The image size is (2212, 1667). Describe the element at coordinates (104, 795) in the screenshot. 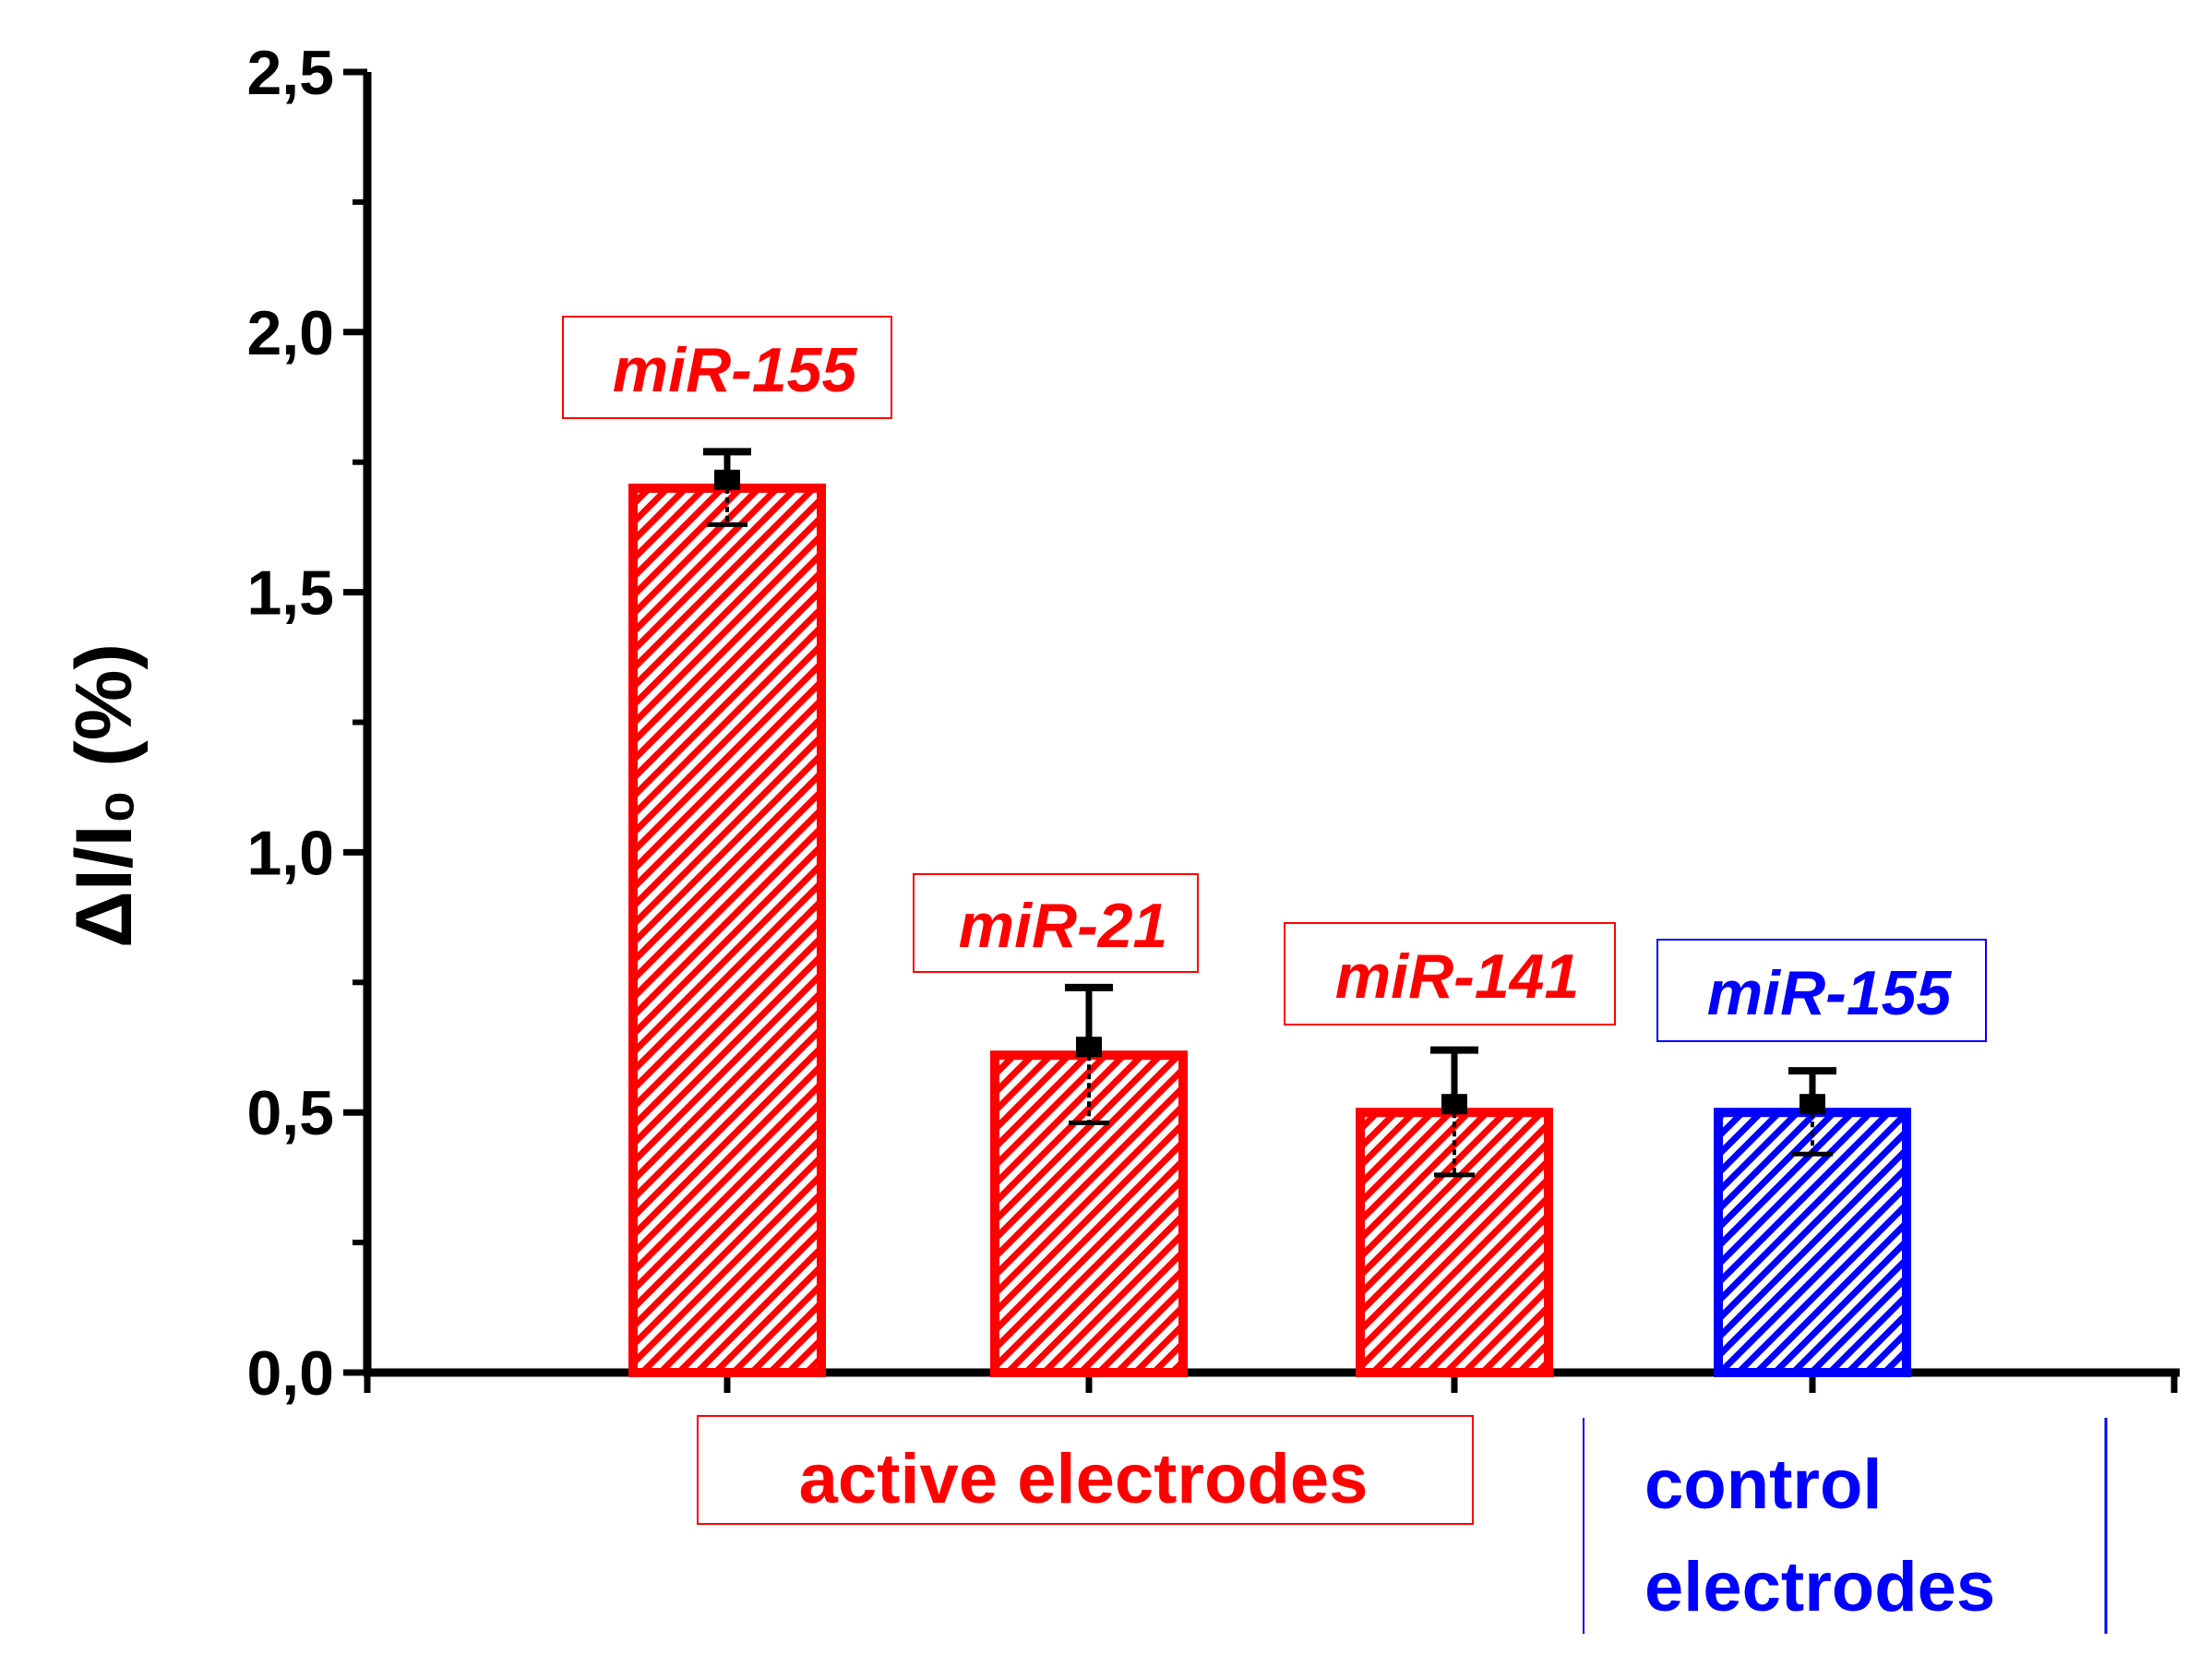

I see `y-axis-label: ΔI/I₀ (%)` at that location.